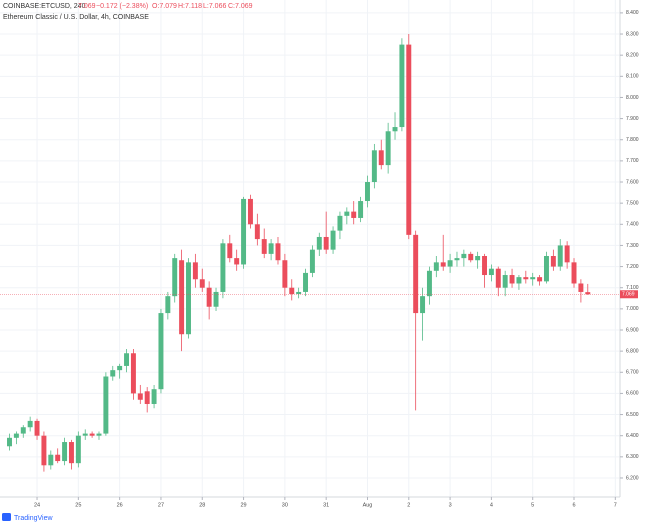  I want to click on x-tick-label: 29, so click(244, 505).